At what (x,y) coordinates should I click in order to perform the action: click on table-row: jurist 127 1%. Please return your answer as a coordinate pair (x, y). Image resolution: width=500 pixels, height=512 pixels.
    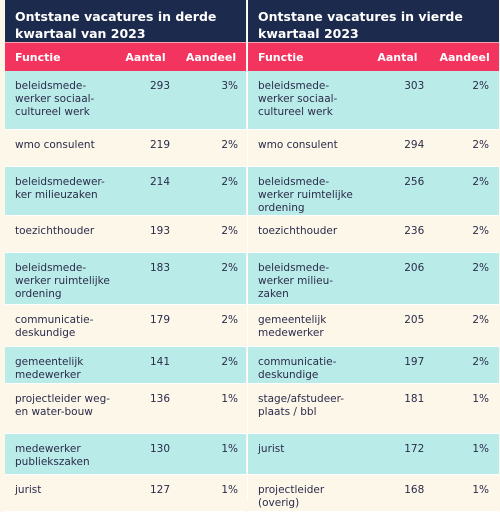
    Looking at the image, I should click on (125, 493).